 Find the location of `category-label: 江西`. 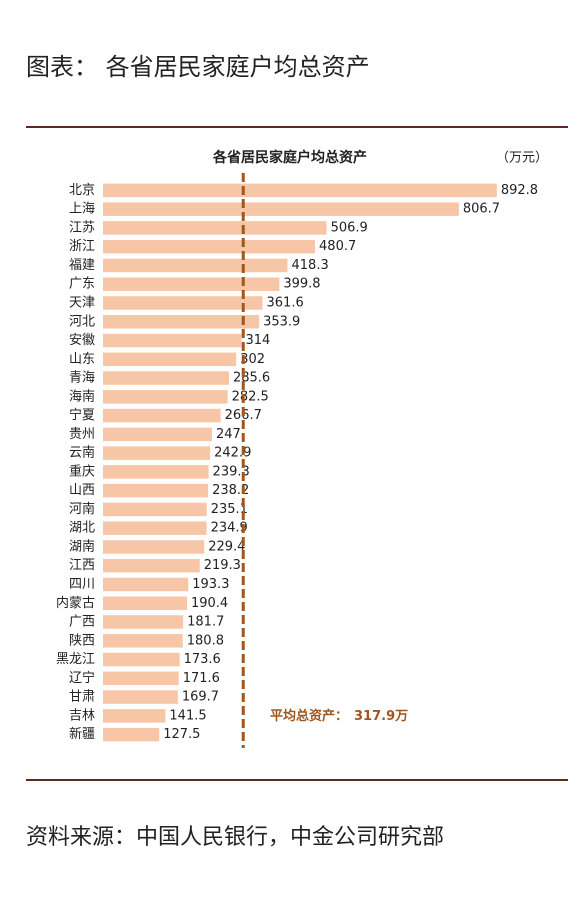

category-label: 江西 is located at coordinates (82, 565).